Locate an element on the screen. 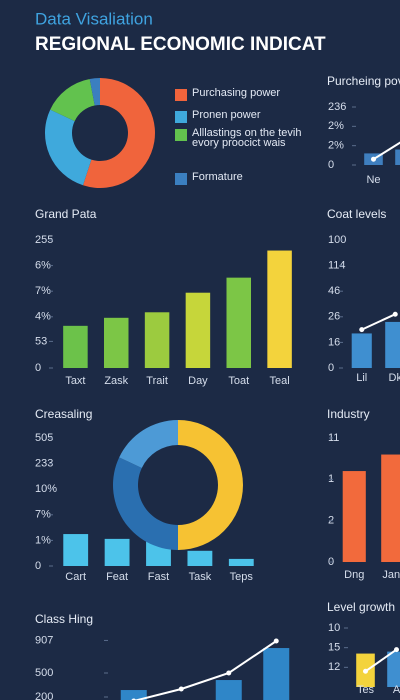 The image size is (400, 700). x-tick-label: Feat is located at coordinates (117, 577).